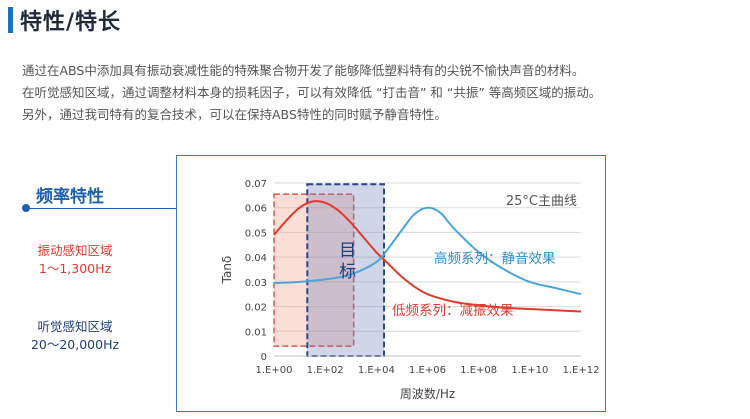 This screenshot has height=419, width=750. Describe the element at coordinates (478, 370) in the screenshot. I see `x-tick-label: 1.E+08` at that location.